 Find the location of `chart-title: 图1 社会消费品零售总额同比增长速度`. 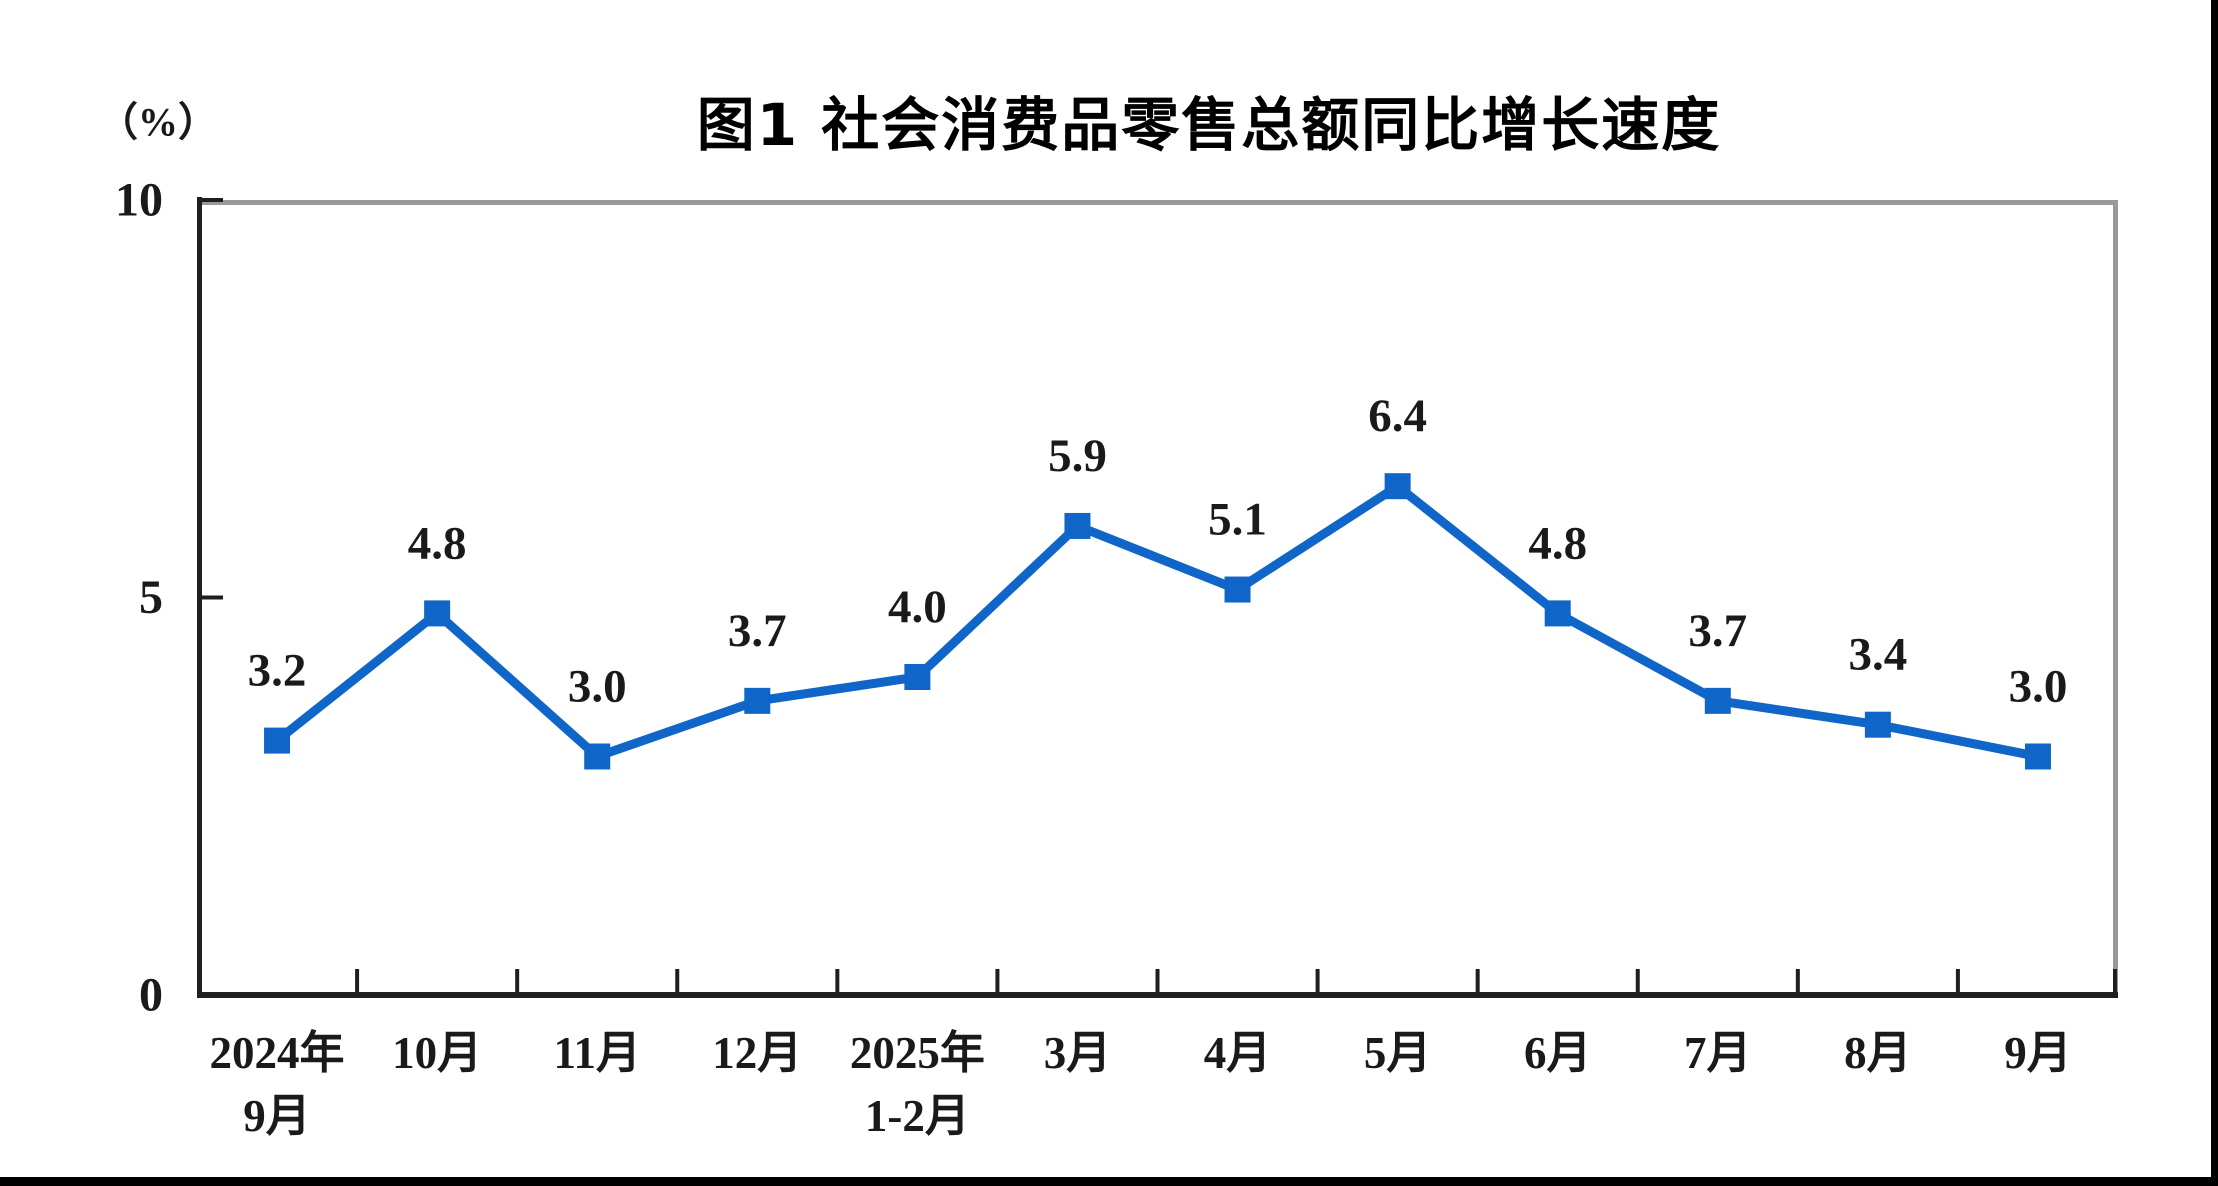

chart-title: 图1 社会消费品零售总额同比增长速度 is located at coordinates (1209, 125).